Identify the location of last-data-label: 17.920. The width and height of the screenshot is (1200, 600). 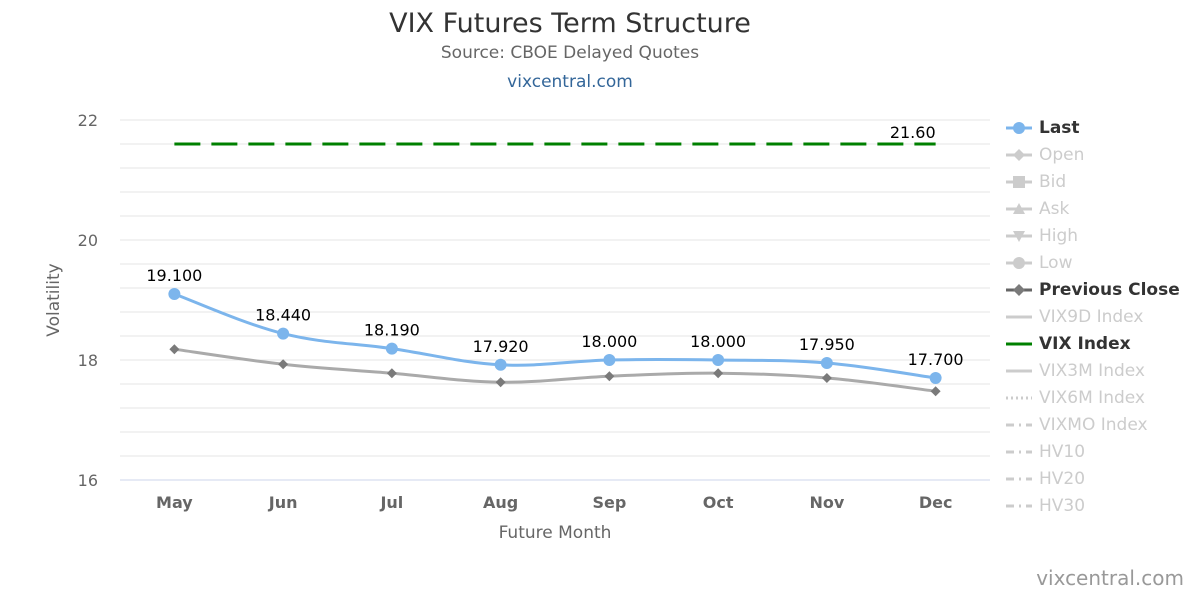
(501, 346).